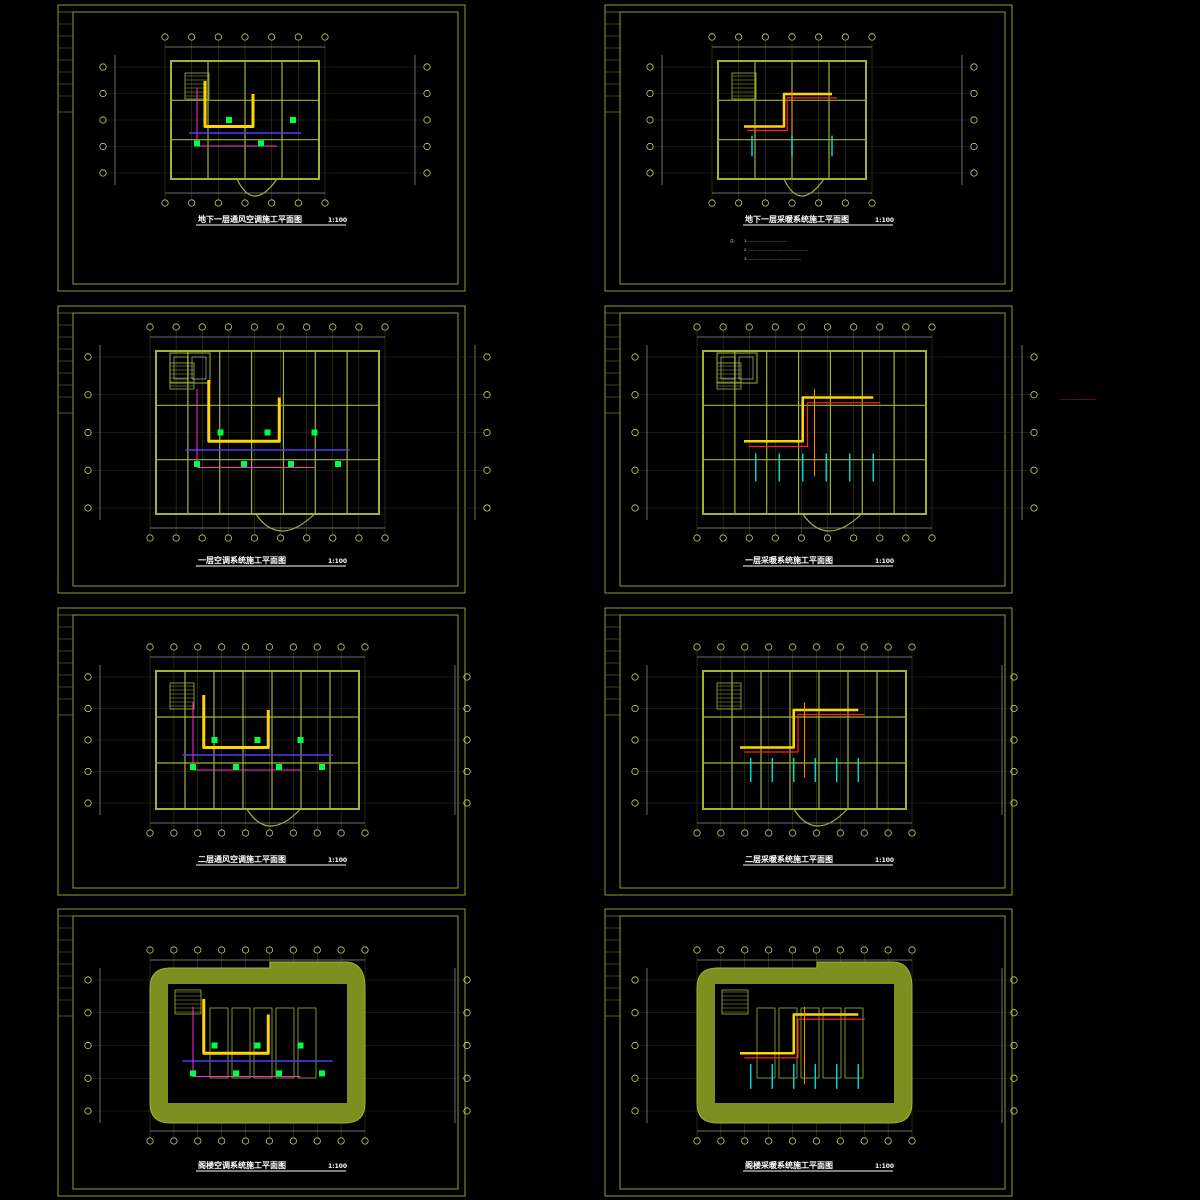 This screenshot has width=1200, height=1200. I want to click on garage, so click(190, 368).